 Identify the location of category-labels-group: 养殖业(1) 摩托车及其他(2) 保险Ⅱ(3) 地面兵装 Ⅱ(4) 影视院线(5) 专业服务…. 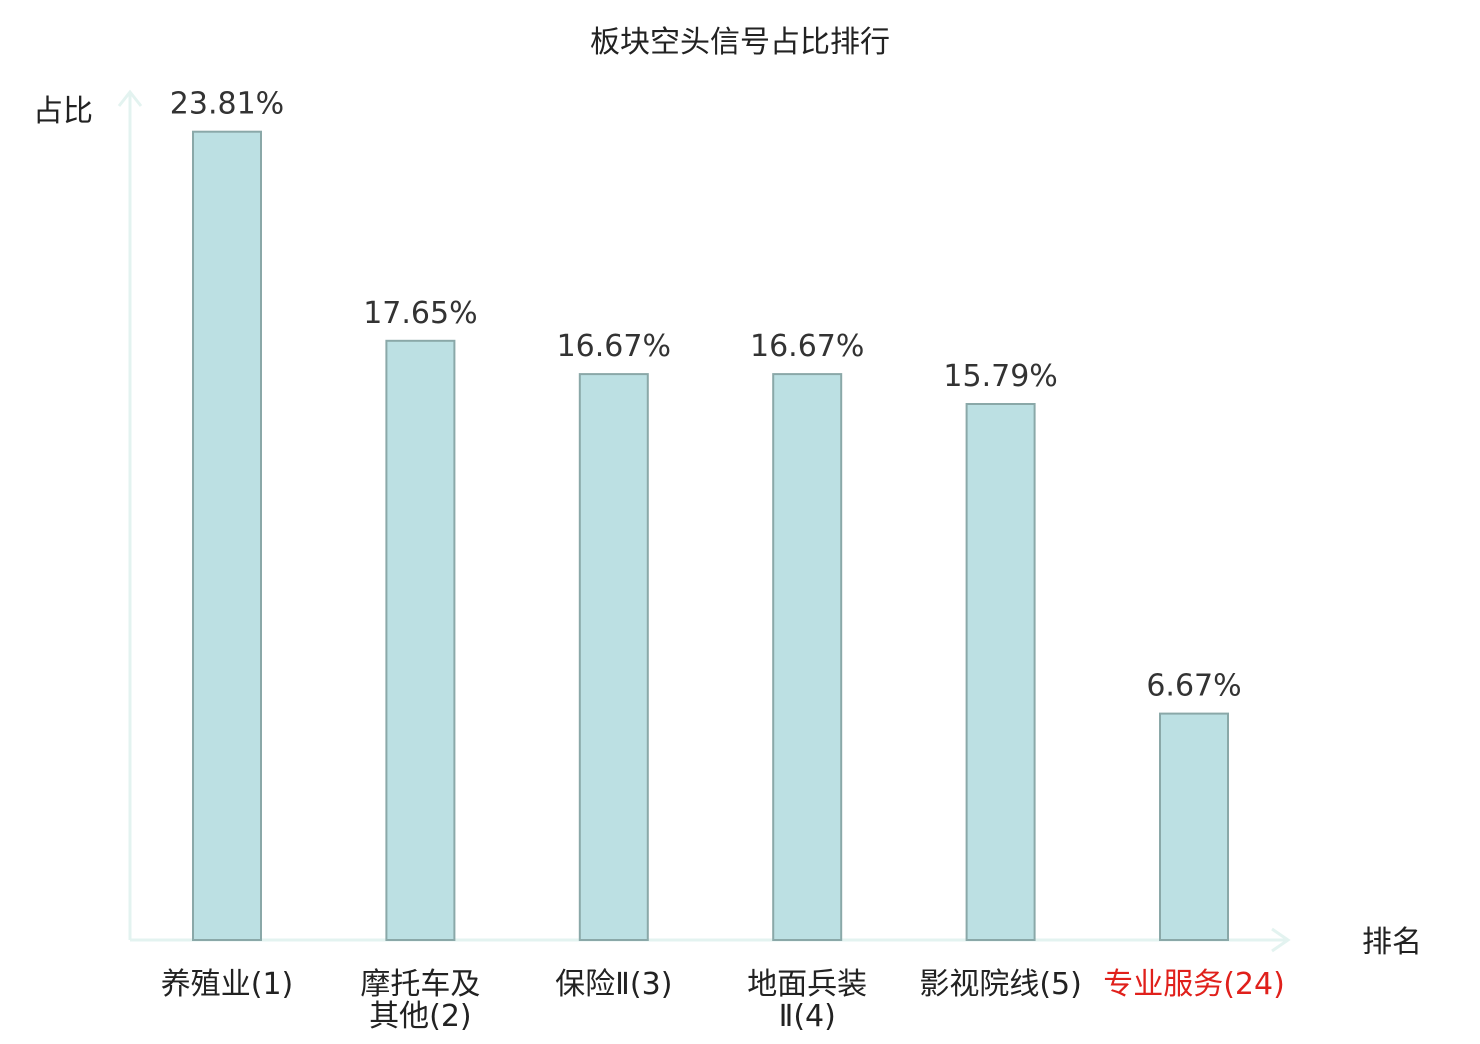
(723, 1000).